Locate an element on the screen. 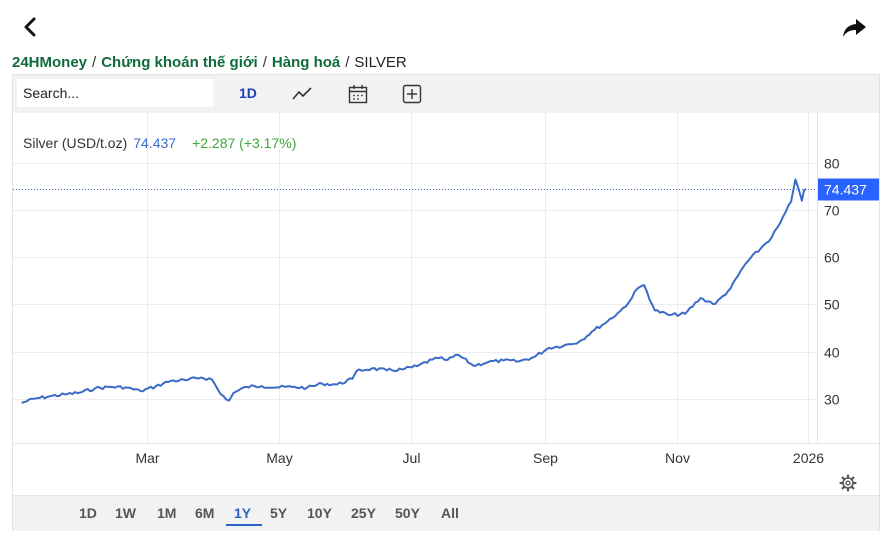 This screenshot has height=546, width=889. settings-gear-icon is located at coordinates (848, 483).